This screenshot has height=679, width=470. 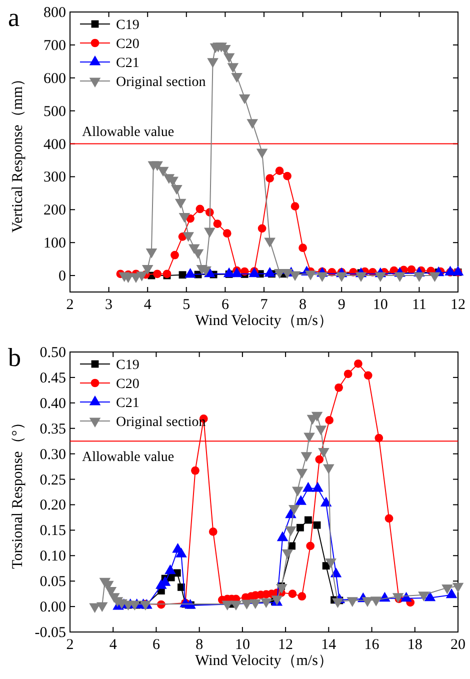 I want to click on x-tick-label: 14, so click(x=329, y=645).